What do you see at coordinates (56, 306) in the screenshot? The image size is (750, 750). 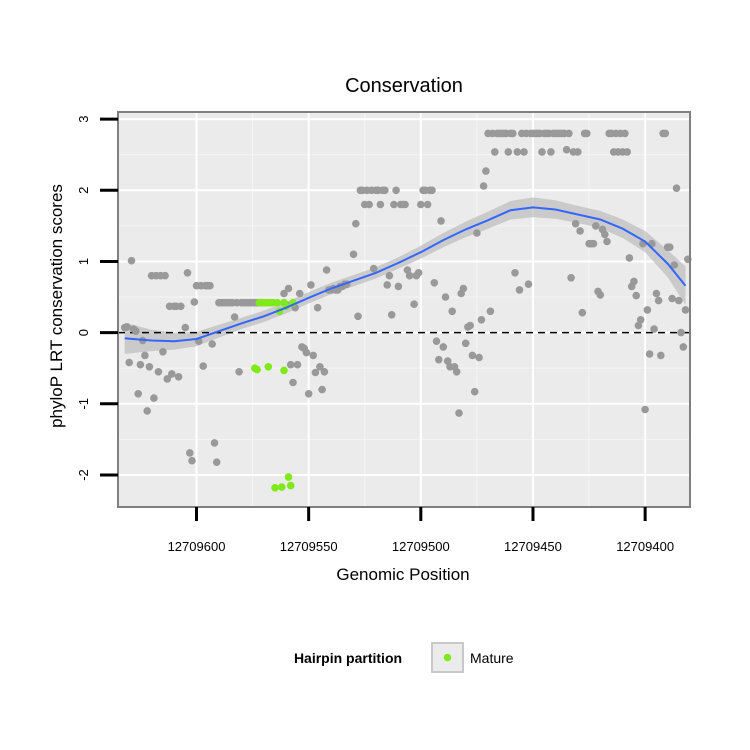 I see `y-axis-label: phyloP LRT conservation scores` at bounding box center [56, 306].